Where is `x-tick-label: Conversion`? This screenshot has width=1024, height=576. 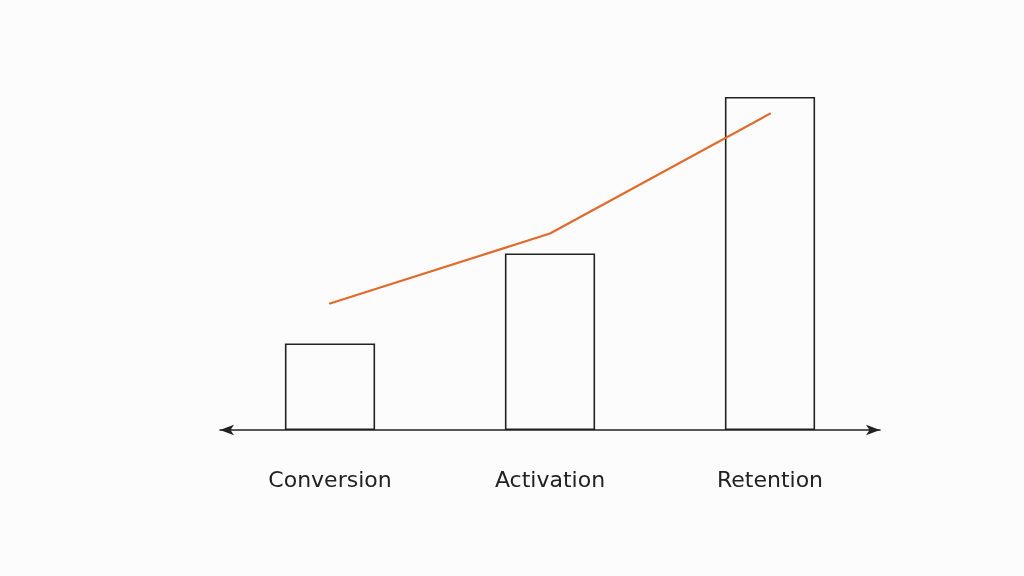 x-tick-label: Conversion is located at coordinates (330, 479).